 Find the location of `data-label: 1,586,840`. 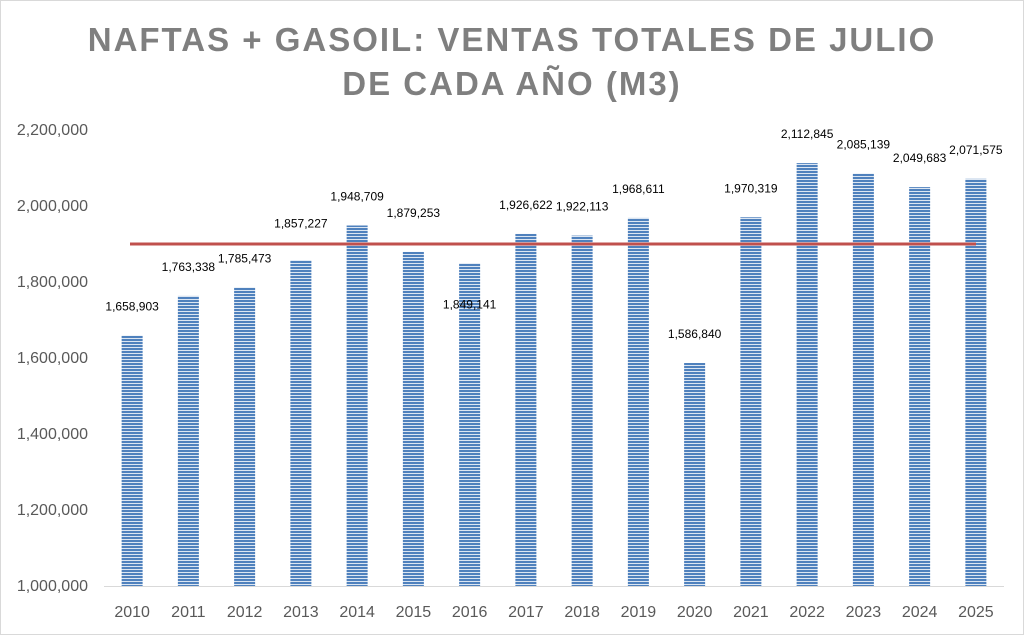

data-label: 1,586,840 is located at coordinates (695, 334).